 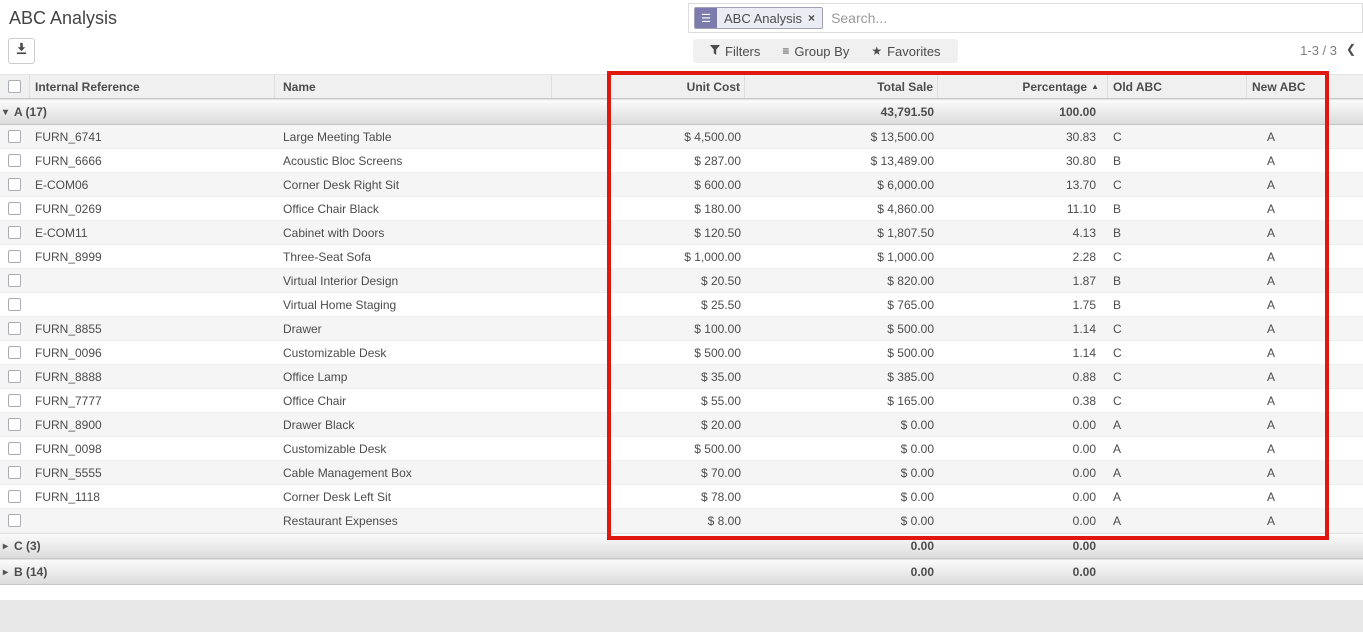 I want to click on group-row: ▸ C (3) 0.00 0.00, so click(x=681, y=546).